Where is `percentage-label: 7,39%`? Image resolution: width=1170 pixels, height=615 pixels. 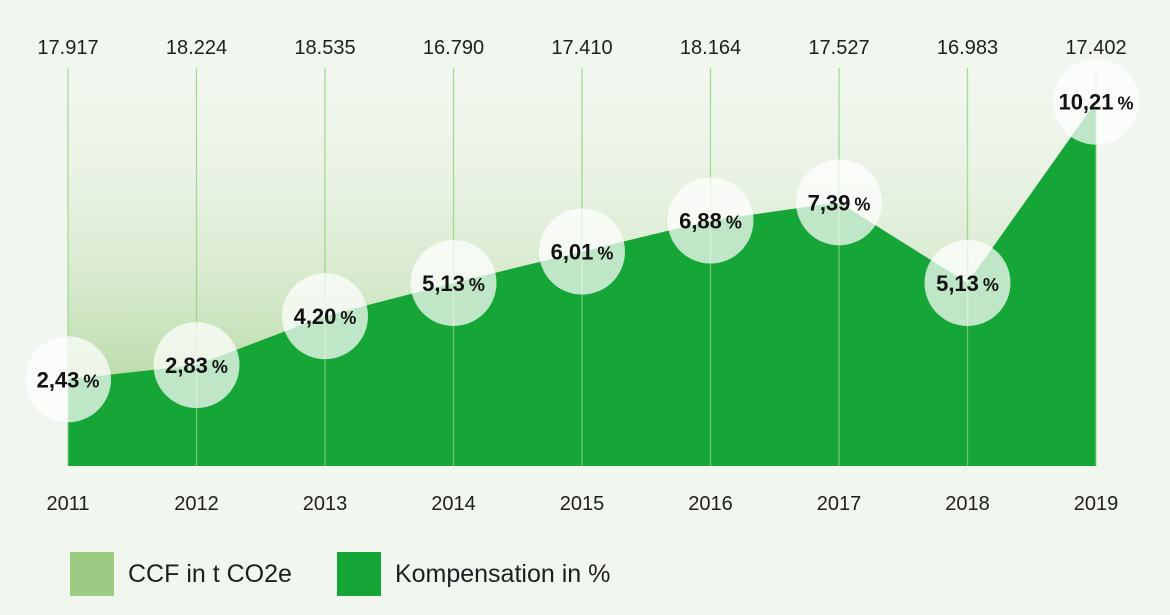 percentage-label: 7,39% is located at coordinates (839, 202).